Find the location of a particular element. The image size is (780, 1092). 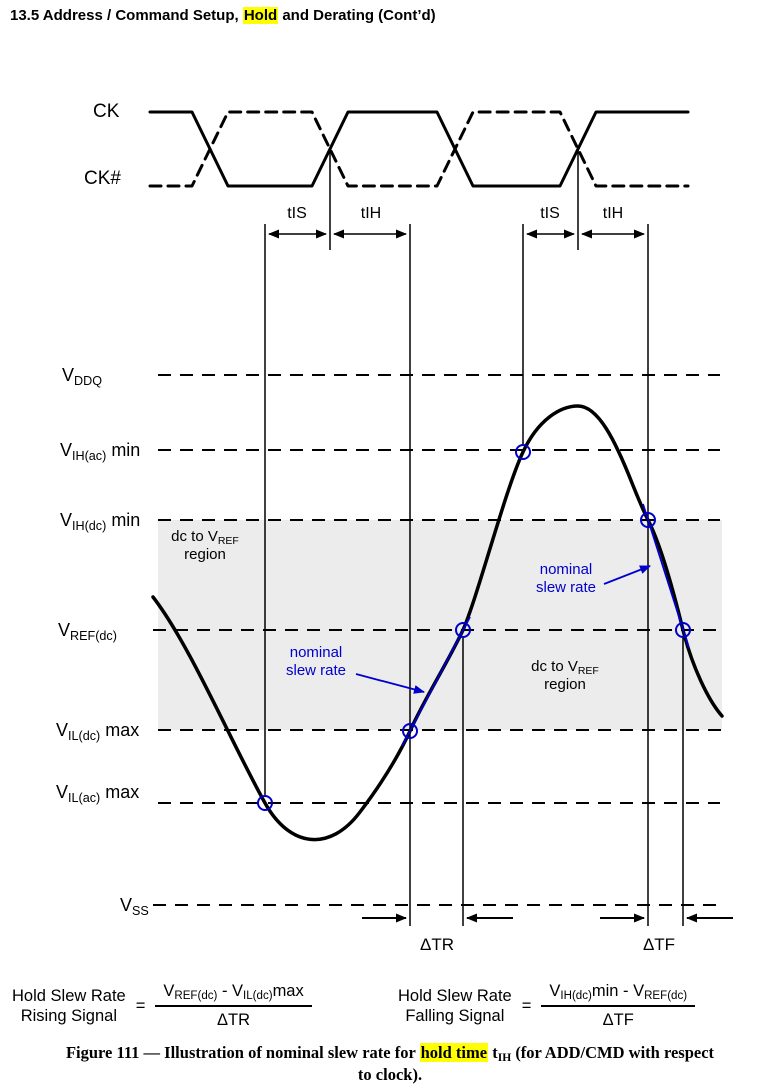

vref-label: VREF(dc) is located at coordinates (87, 631).